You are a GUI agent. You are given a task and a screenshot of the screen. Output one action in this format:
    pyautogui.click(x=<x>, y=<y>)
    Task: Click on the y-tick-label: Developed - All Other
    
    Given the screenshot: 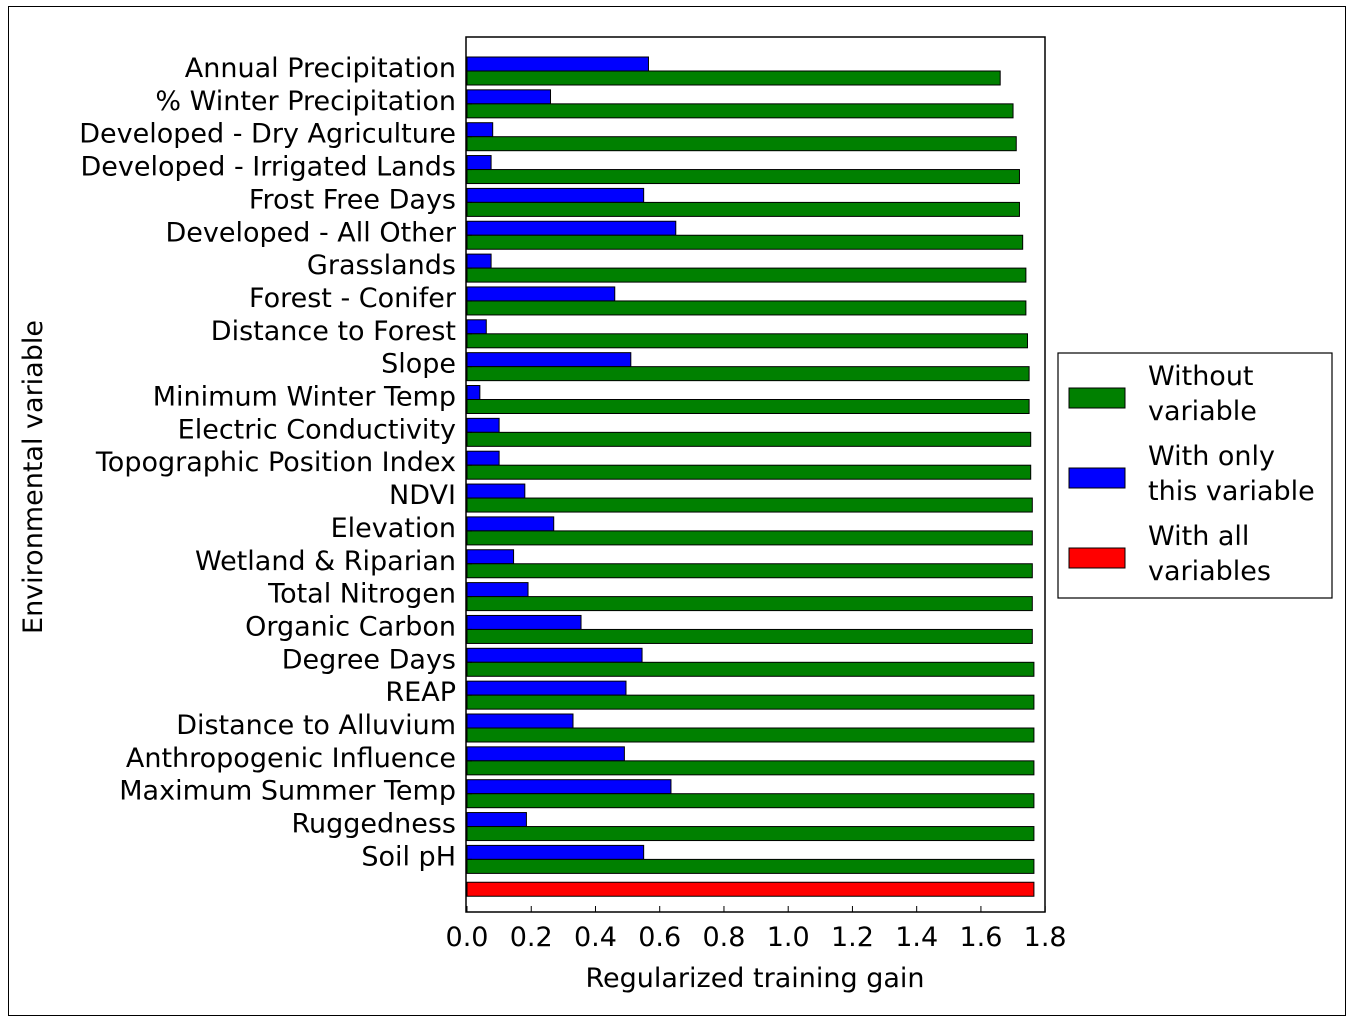 What is the action you would take?
    pyautogui.click(x=310, y=232)
    